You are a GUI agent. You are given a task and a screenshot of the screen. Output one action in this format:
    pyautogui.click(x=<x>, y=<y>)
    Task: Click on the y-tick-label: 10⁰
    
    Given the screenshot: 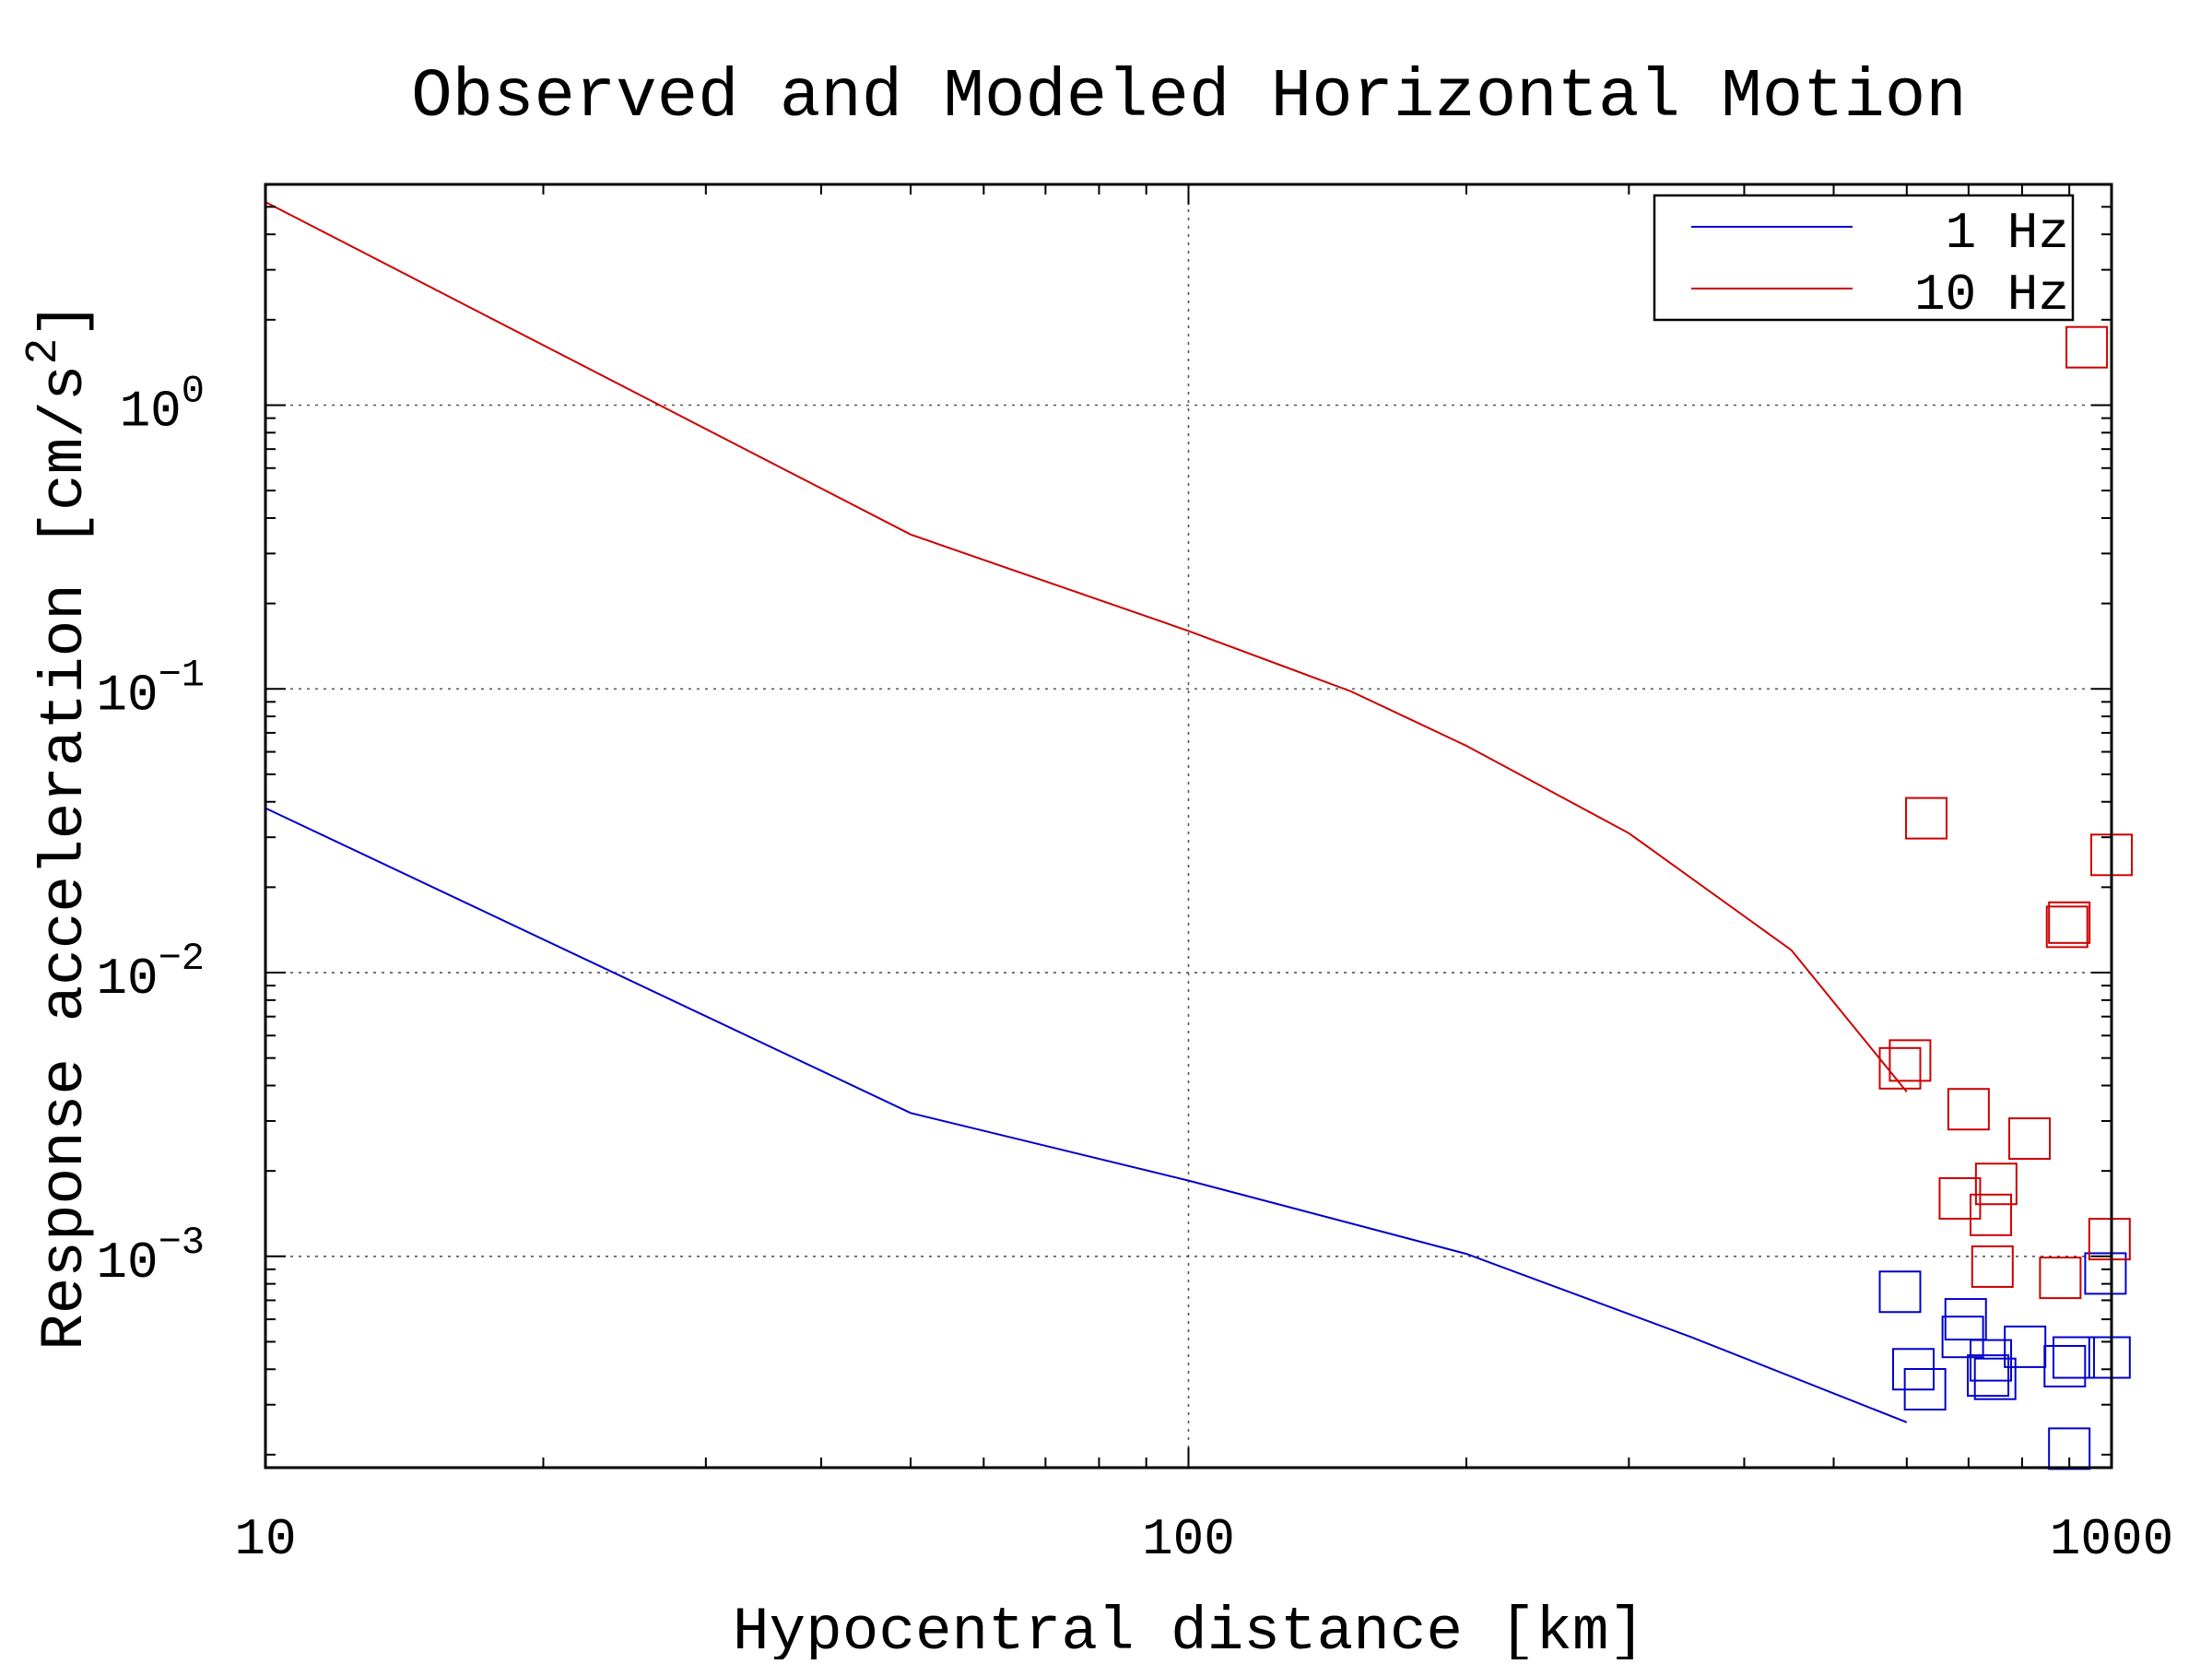 What is the action you would take?
    pyautogui.click(x=162, y=405)
    